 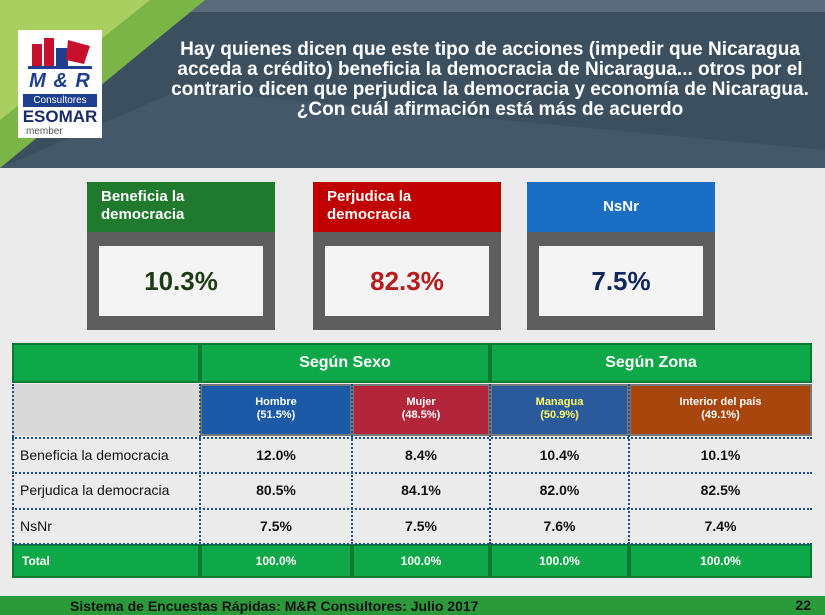 I want to click on column-header: Mujer (48.5%), so click(x=421, y=410).